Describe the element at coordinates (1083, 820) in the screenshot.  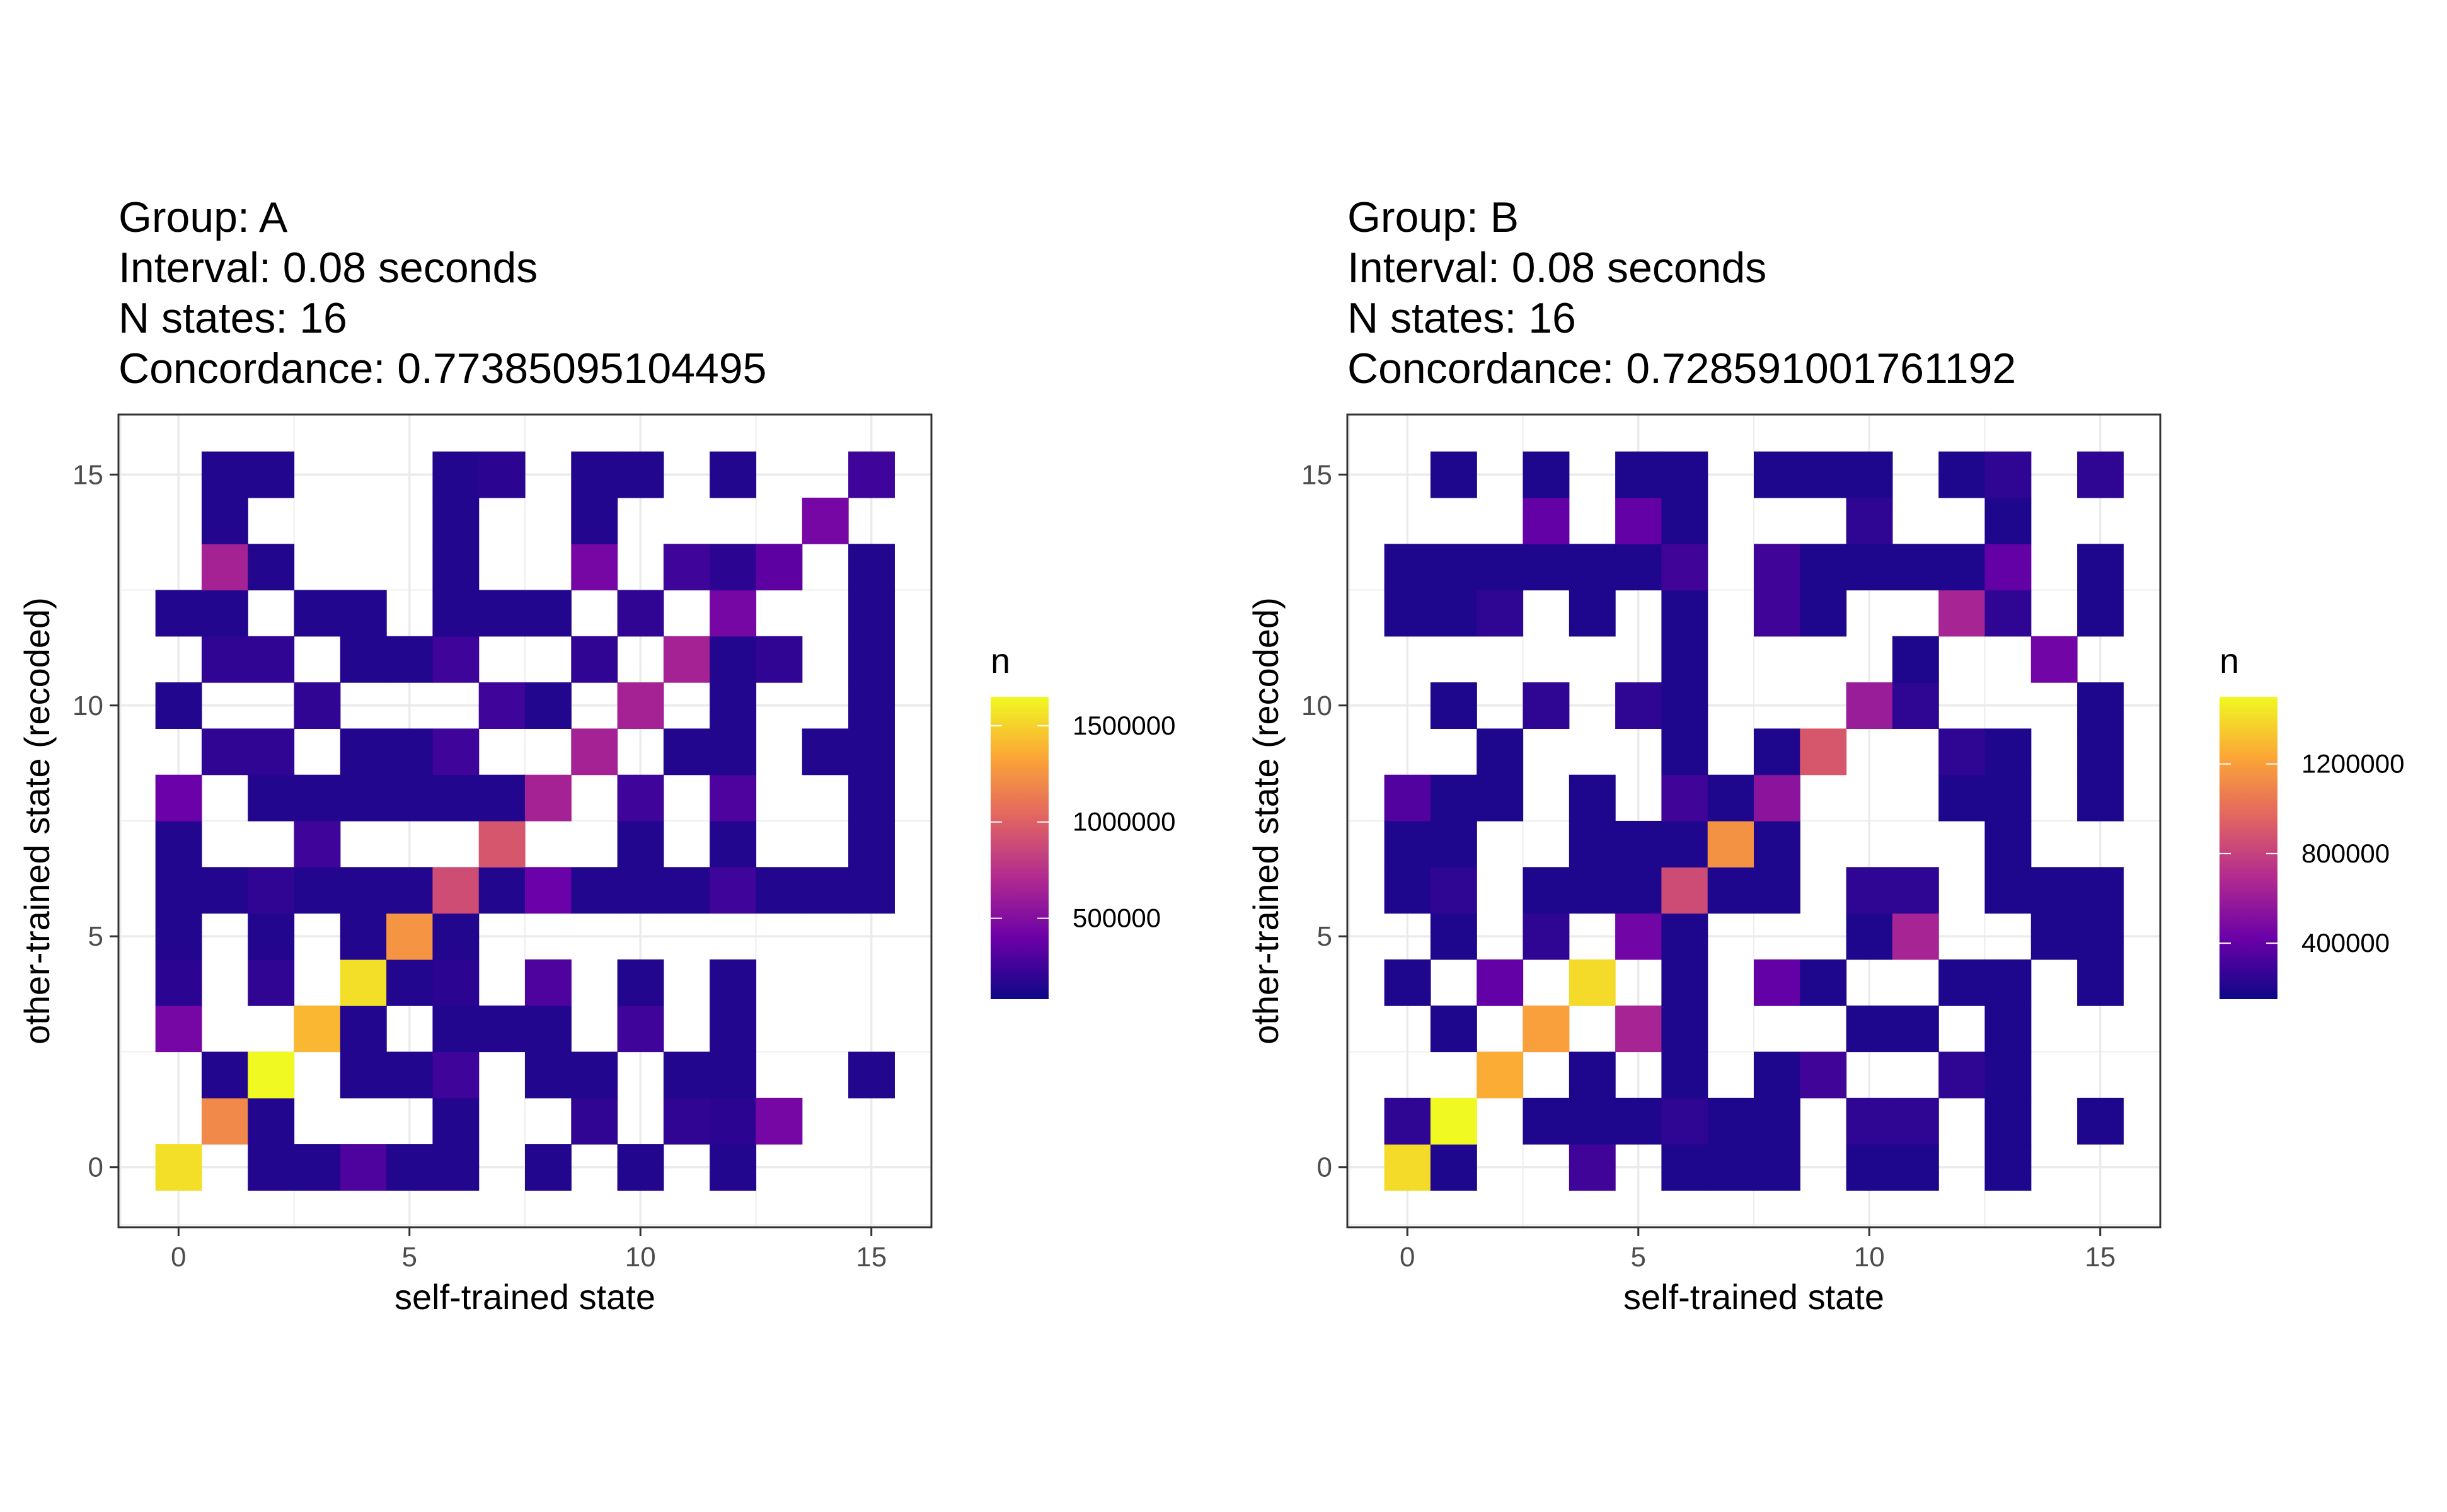
I see `chart-a-legend: n 1500000 1000000 500000` at that location.